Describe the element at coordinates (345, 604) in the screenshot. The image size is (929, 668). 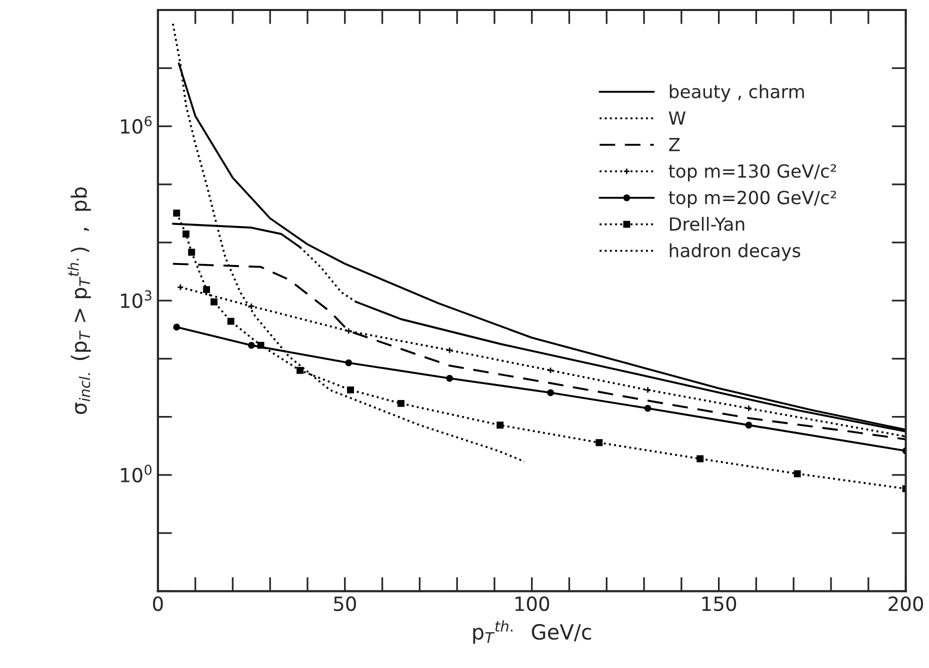
I see `x-tick-label: 50` at that location.